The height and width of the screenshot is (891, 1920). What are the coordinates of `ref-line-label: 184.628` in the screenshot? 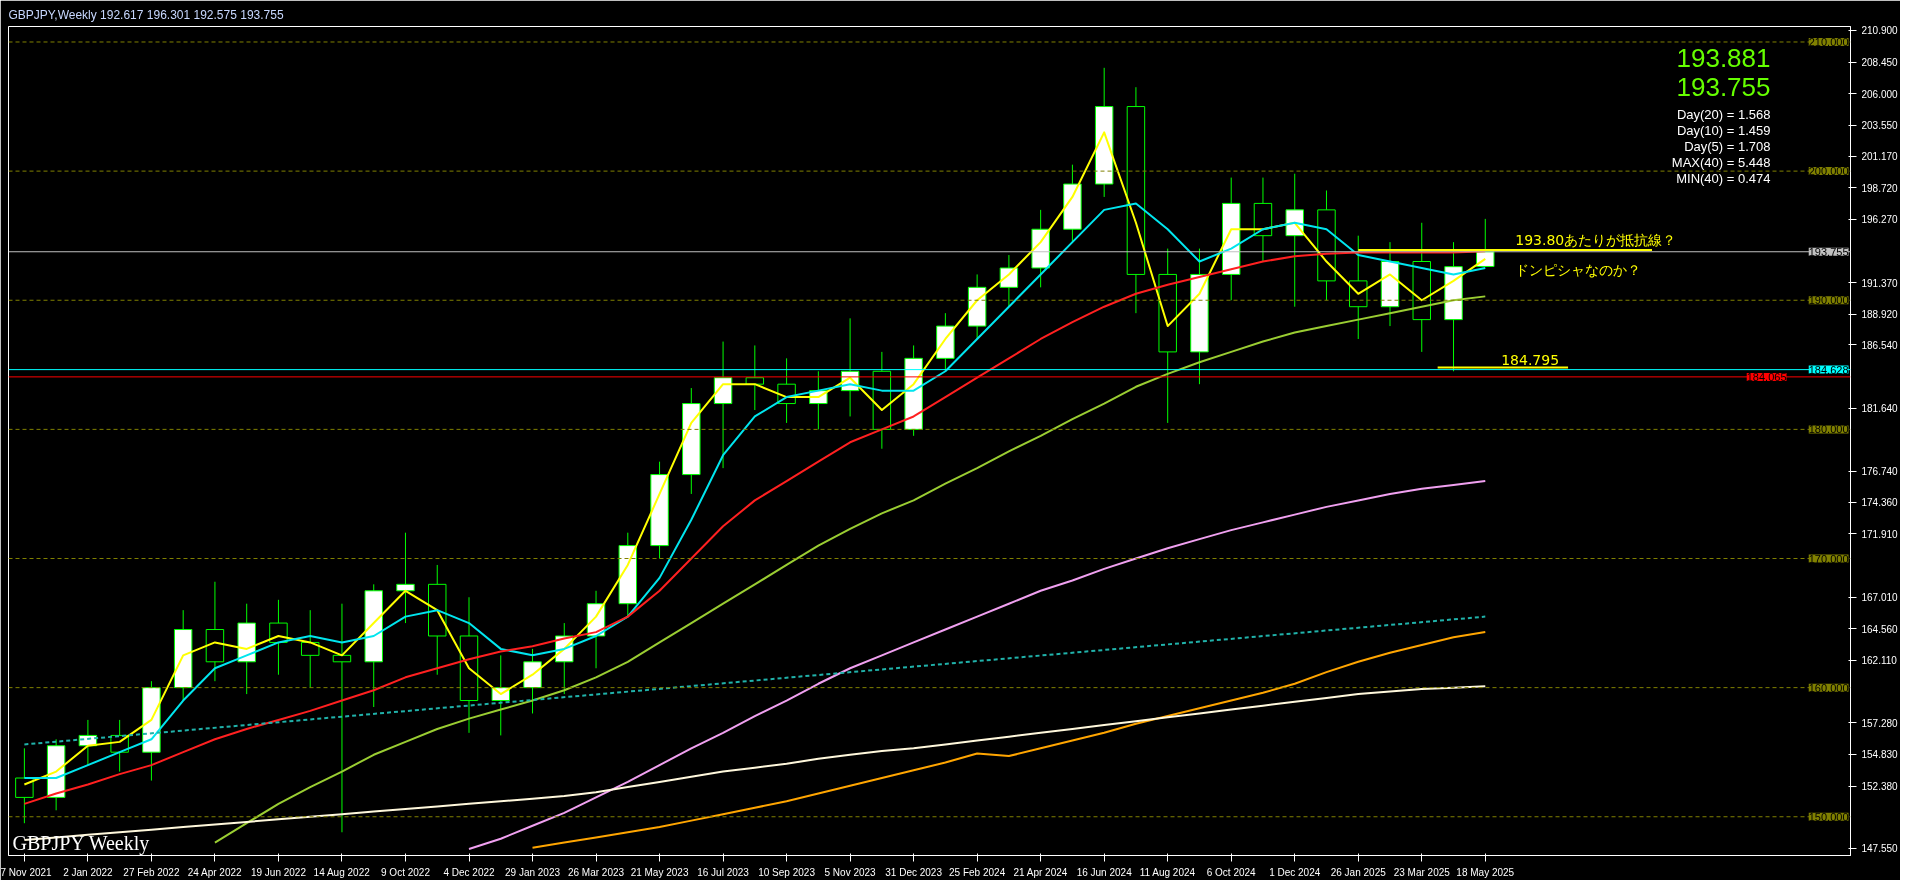 It's located at (1828, 369).